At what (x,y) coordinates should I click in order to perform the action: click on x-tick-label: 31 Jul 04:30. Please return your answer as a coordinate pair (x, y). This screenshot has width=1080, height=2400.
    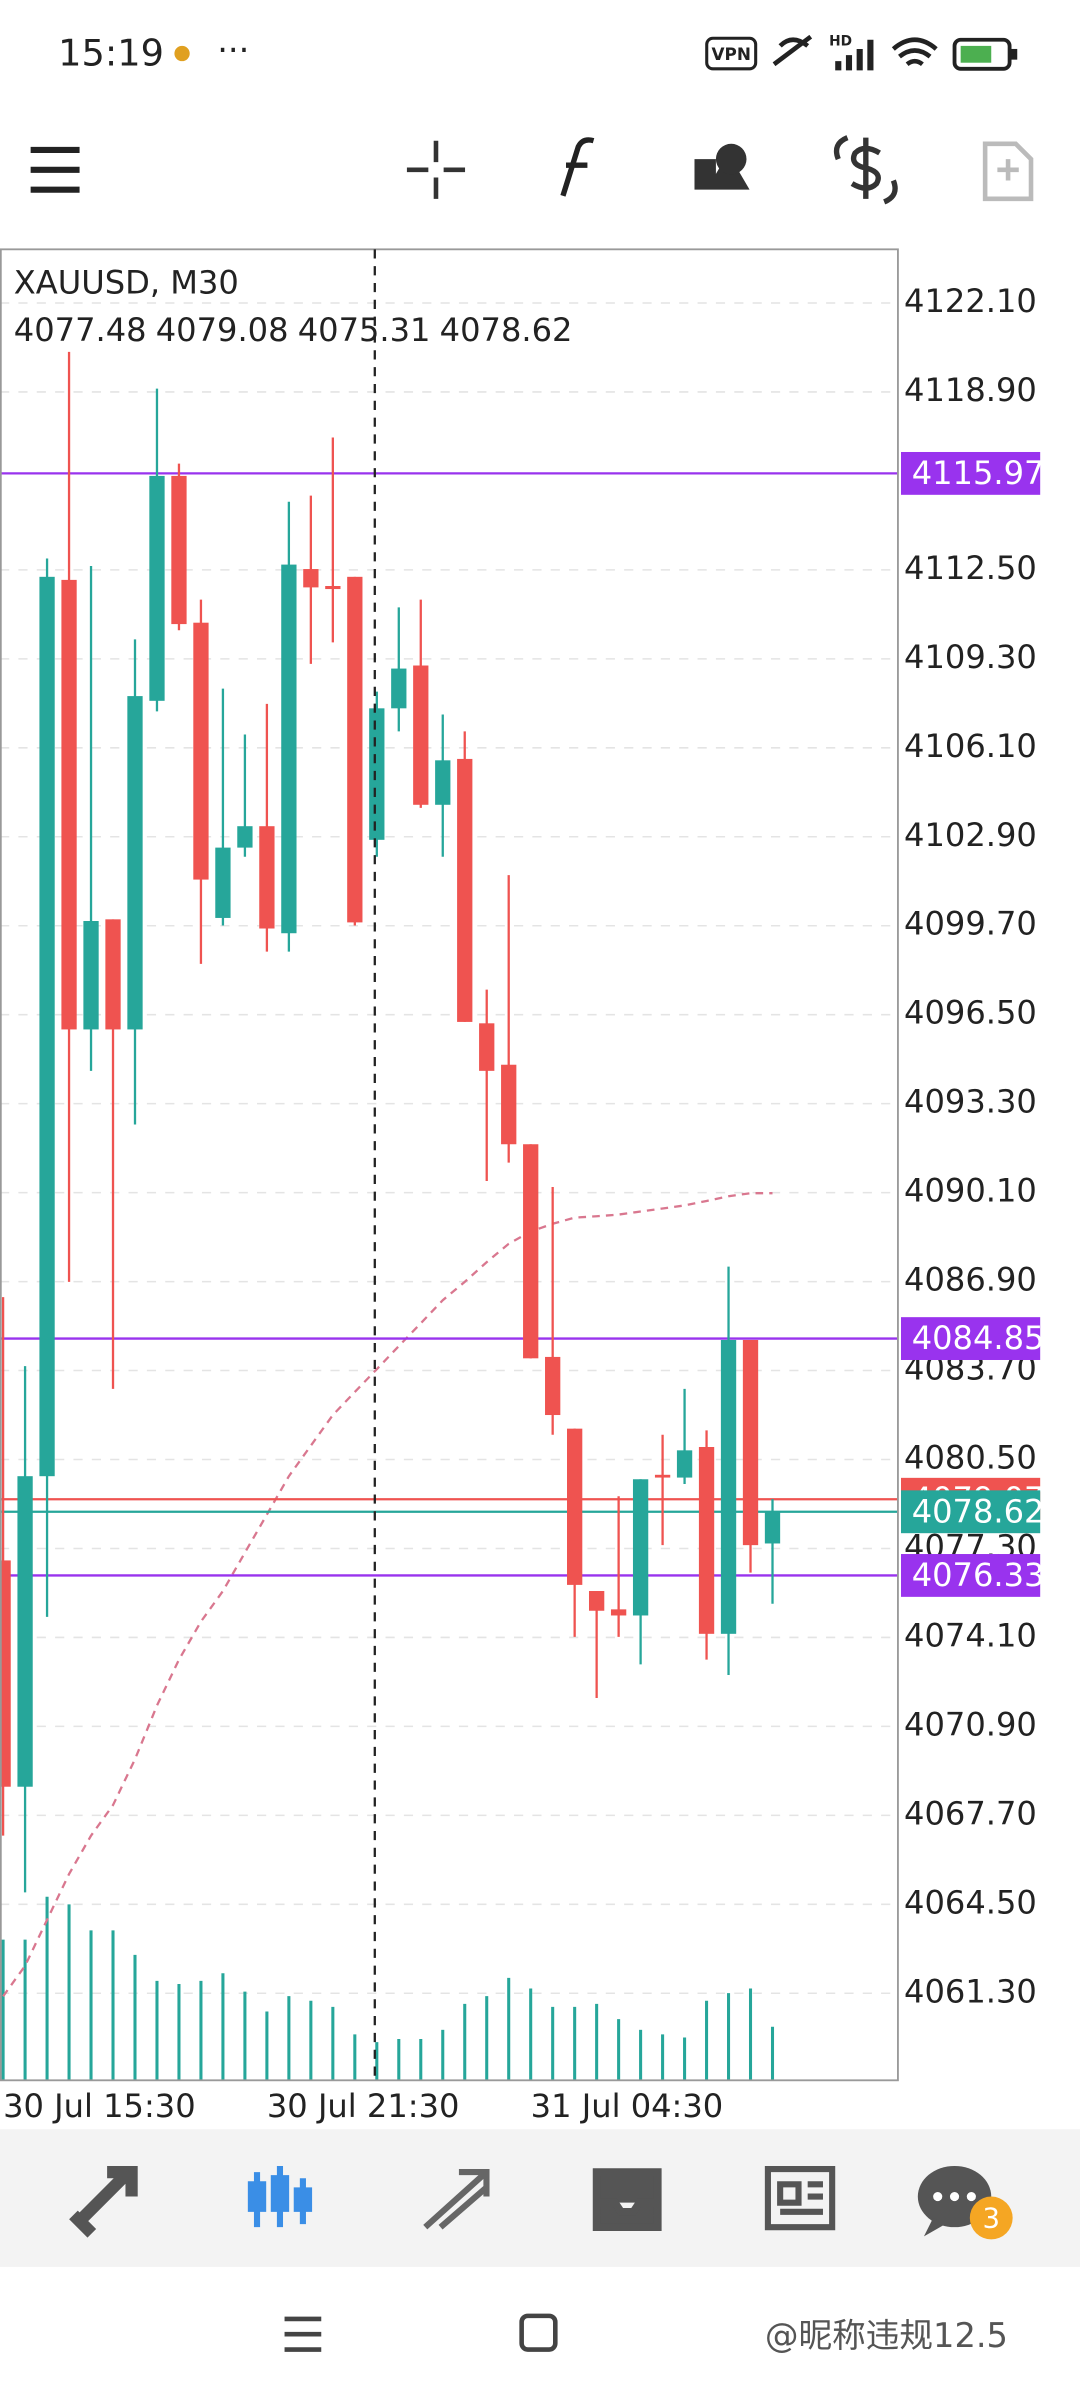
    Looking at the image, I should click on (627, 2106).